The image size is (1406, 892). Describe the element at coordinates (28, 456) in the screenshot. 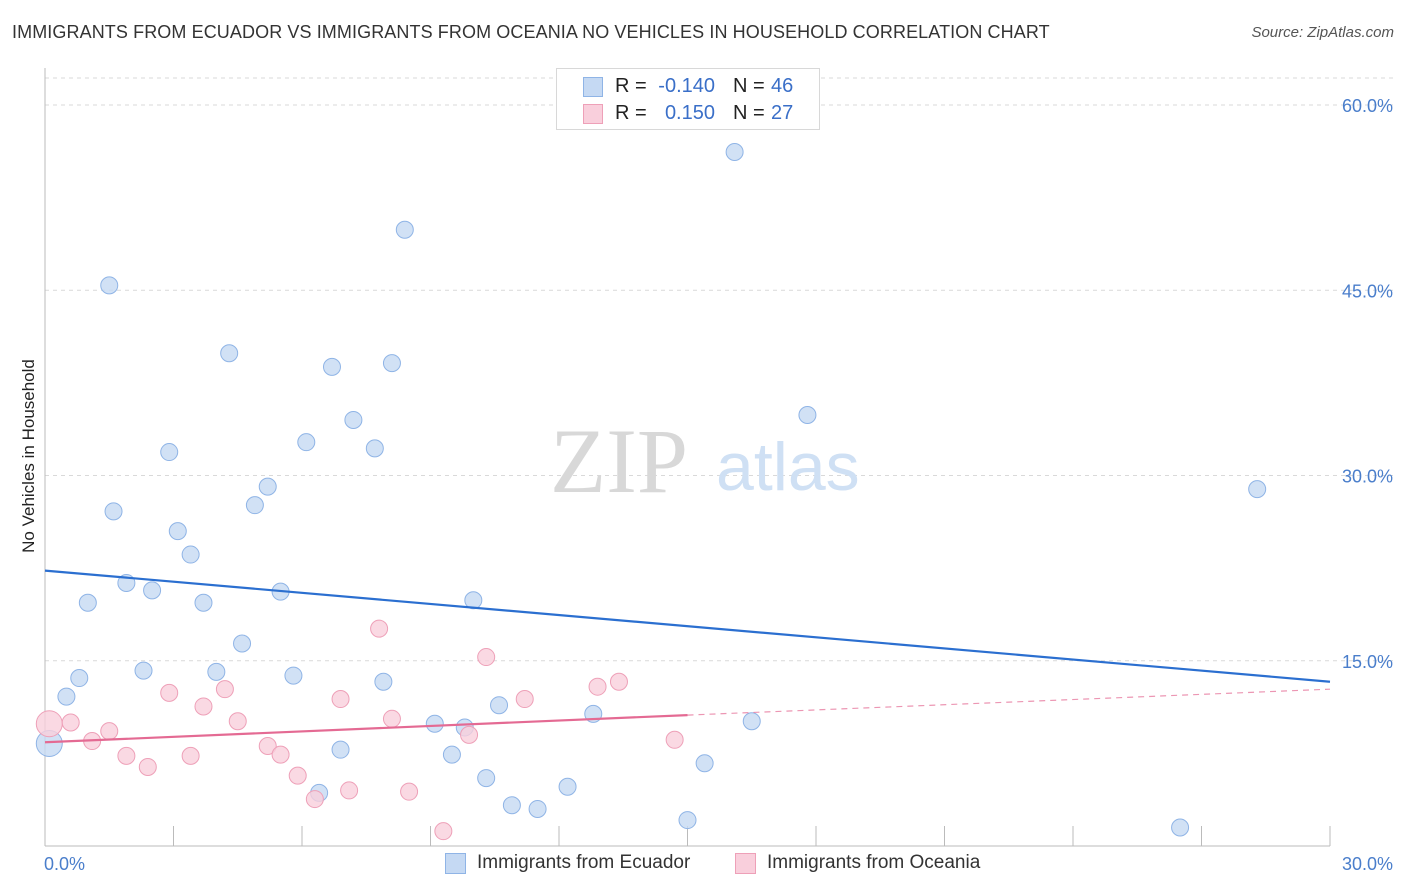

I see `y-axis-label: No Vehicles in Household` at that location.